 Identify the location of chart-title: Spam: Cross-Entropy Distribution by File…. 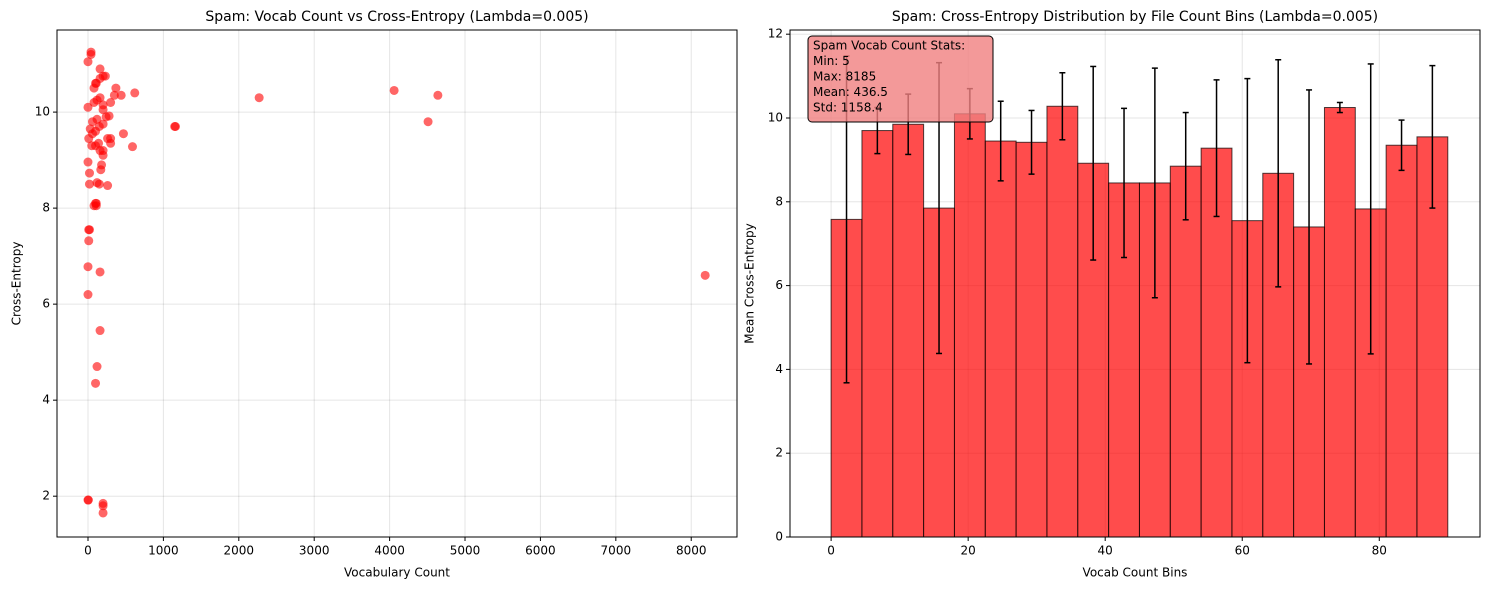
(1135, 17).